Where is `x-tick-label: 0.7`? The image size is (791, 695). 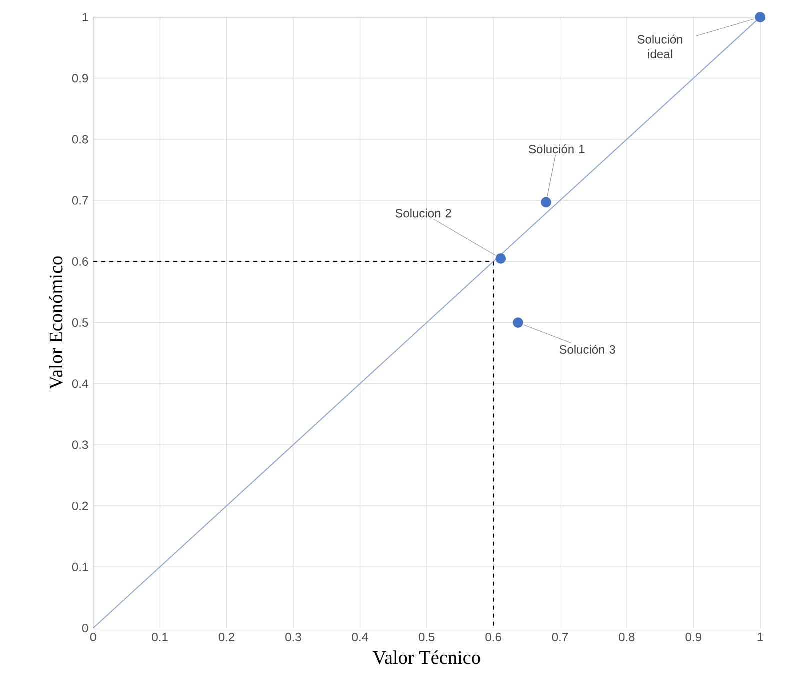
x-tick-label: 0.7 is located at coordinates (560, 637).